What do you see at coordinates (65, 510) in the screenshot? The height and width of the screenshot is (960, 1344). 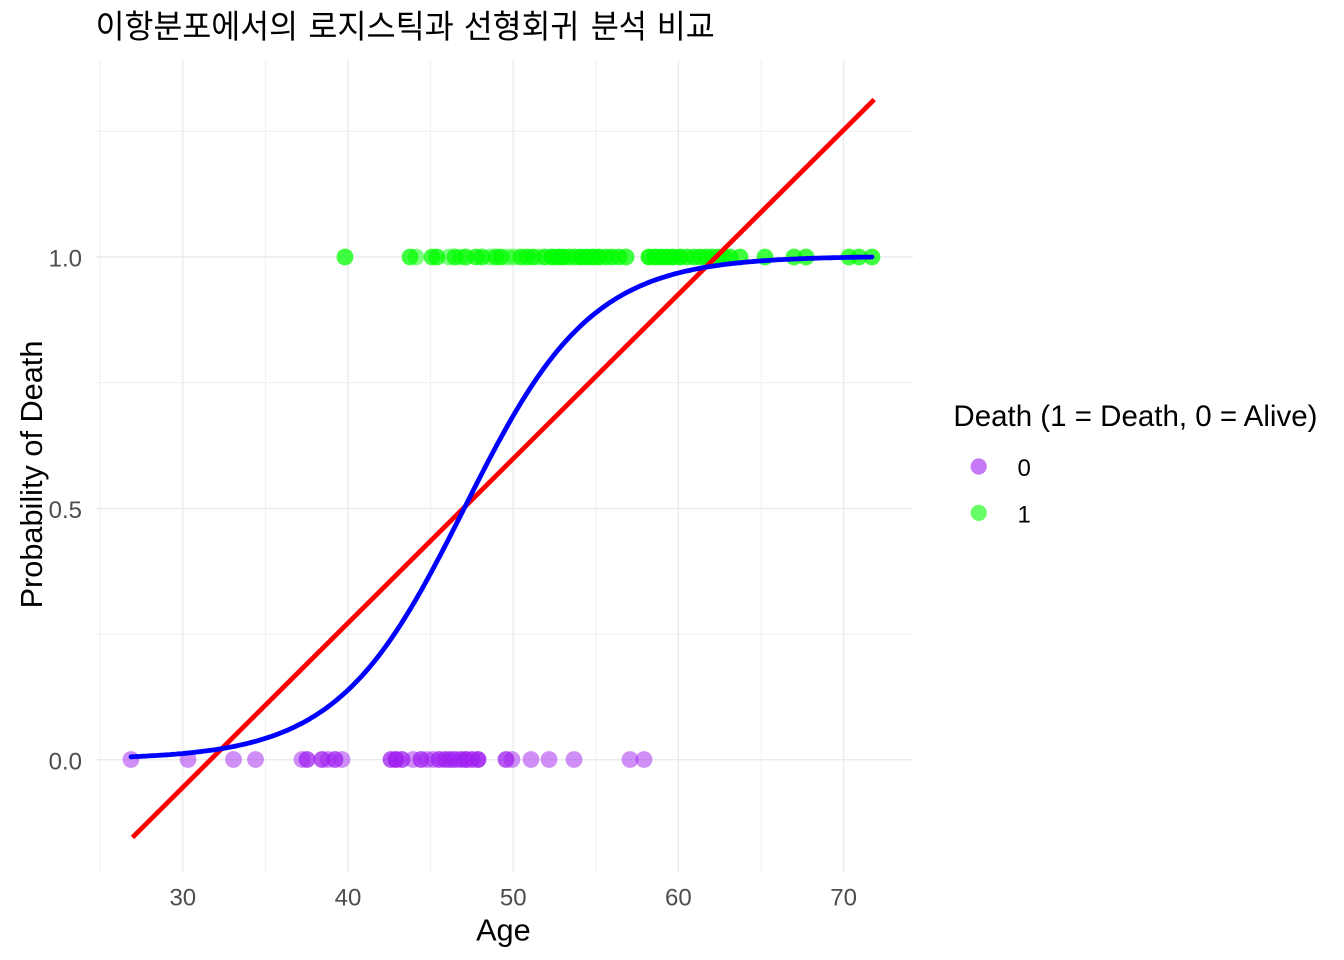 I see `svg-text: 0.5` at bounding box center [65, 510].